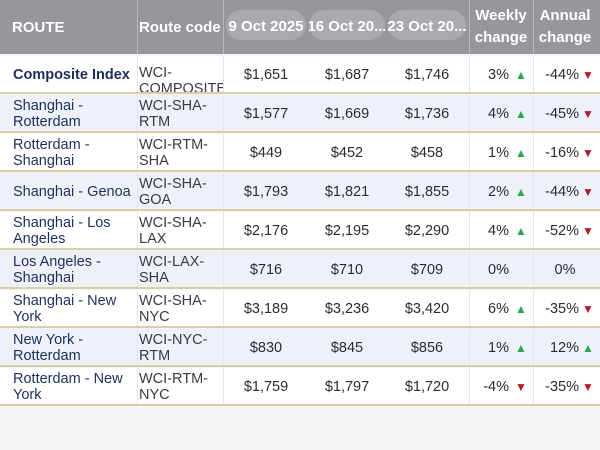  Describe the element at coordinates (68, 387) in the screenshot. I see `route-name: Rotterdam - New York` at that location.